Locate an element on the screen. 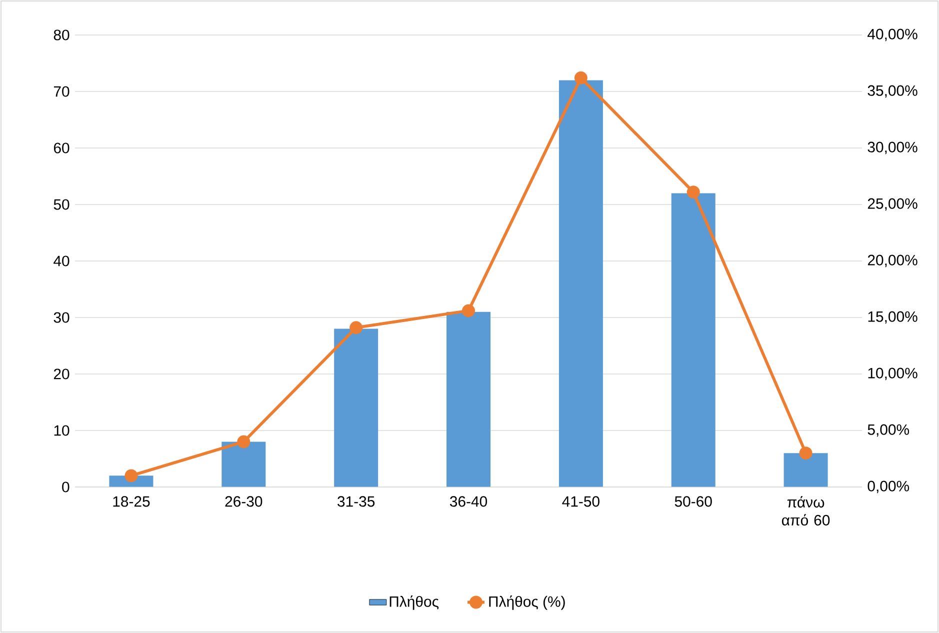  x-tick-label: 18-25 is located at coordinates (131, 501).